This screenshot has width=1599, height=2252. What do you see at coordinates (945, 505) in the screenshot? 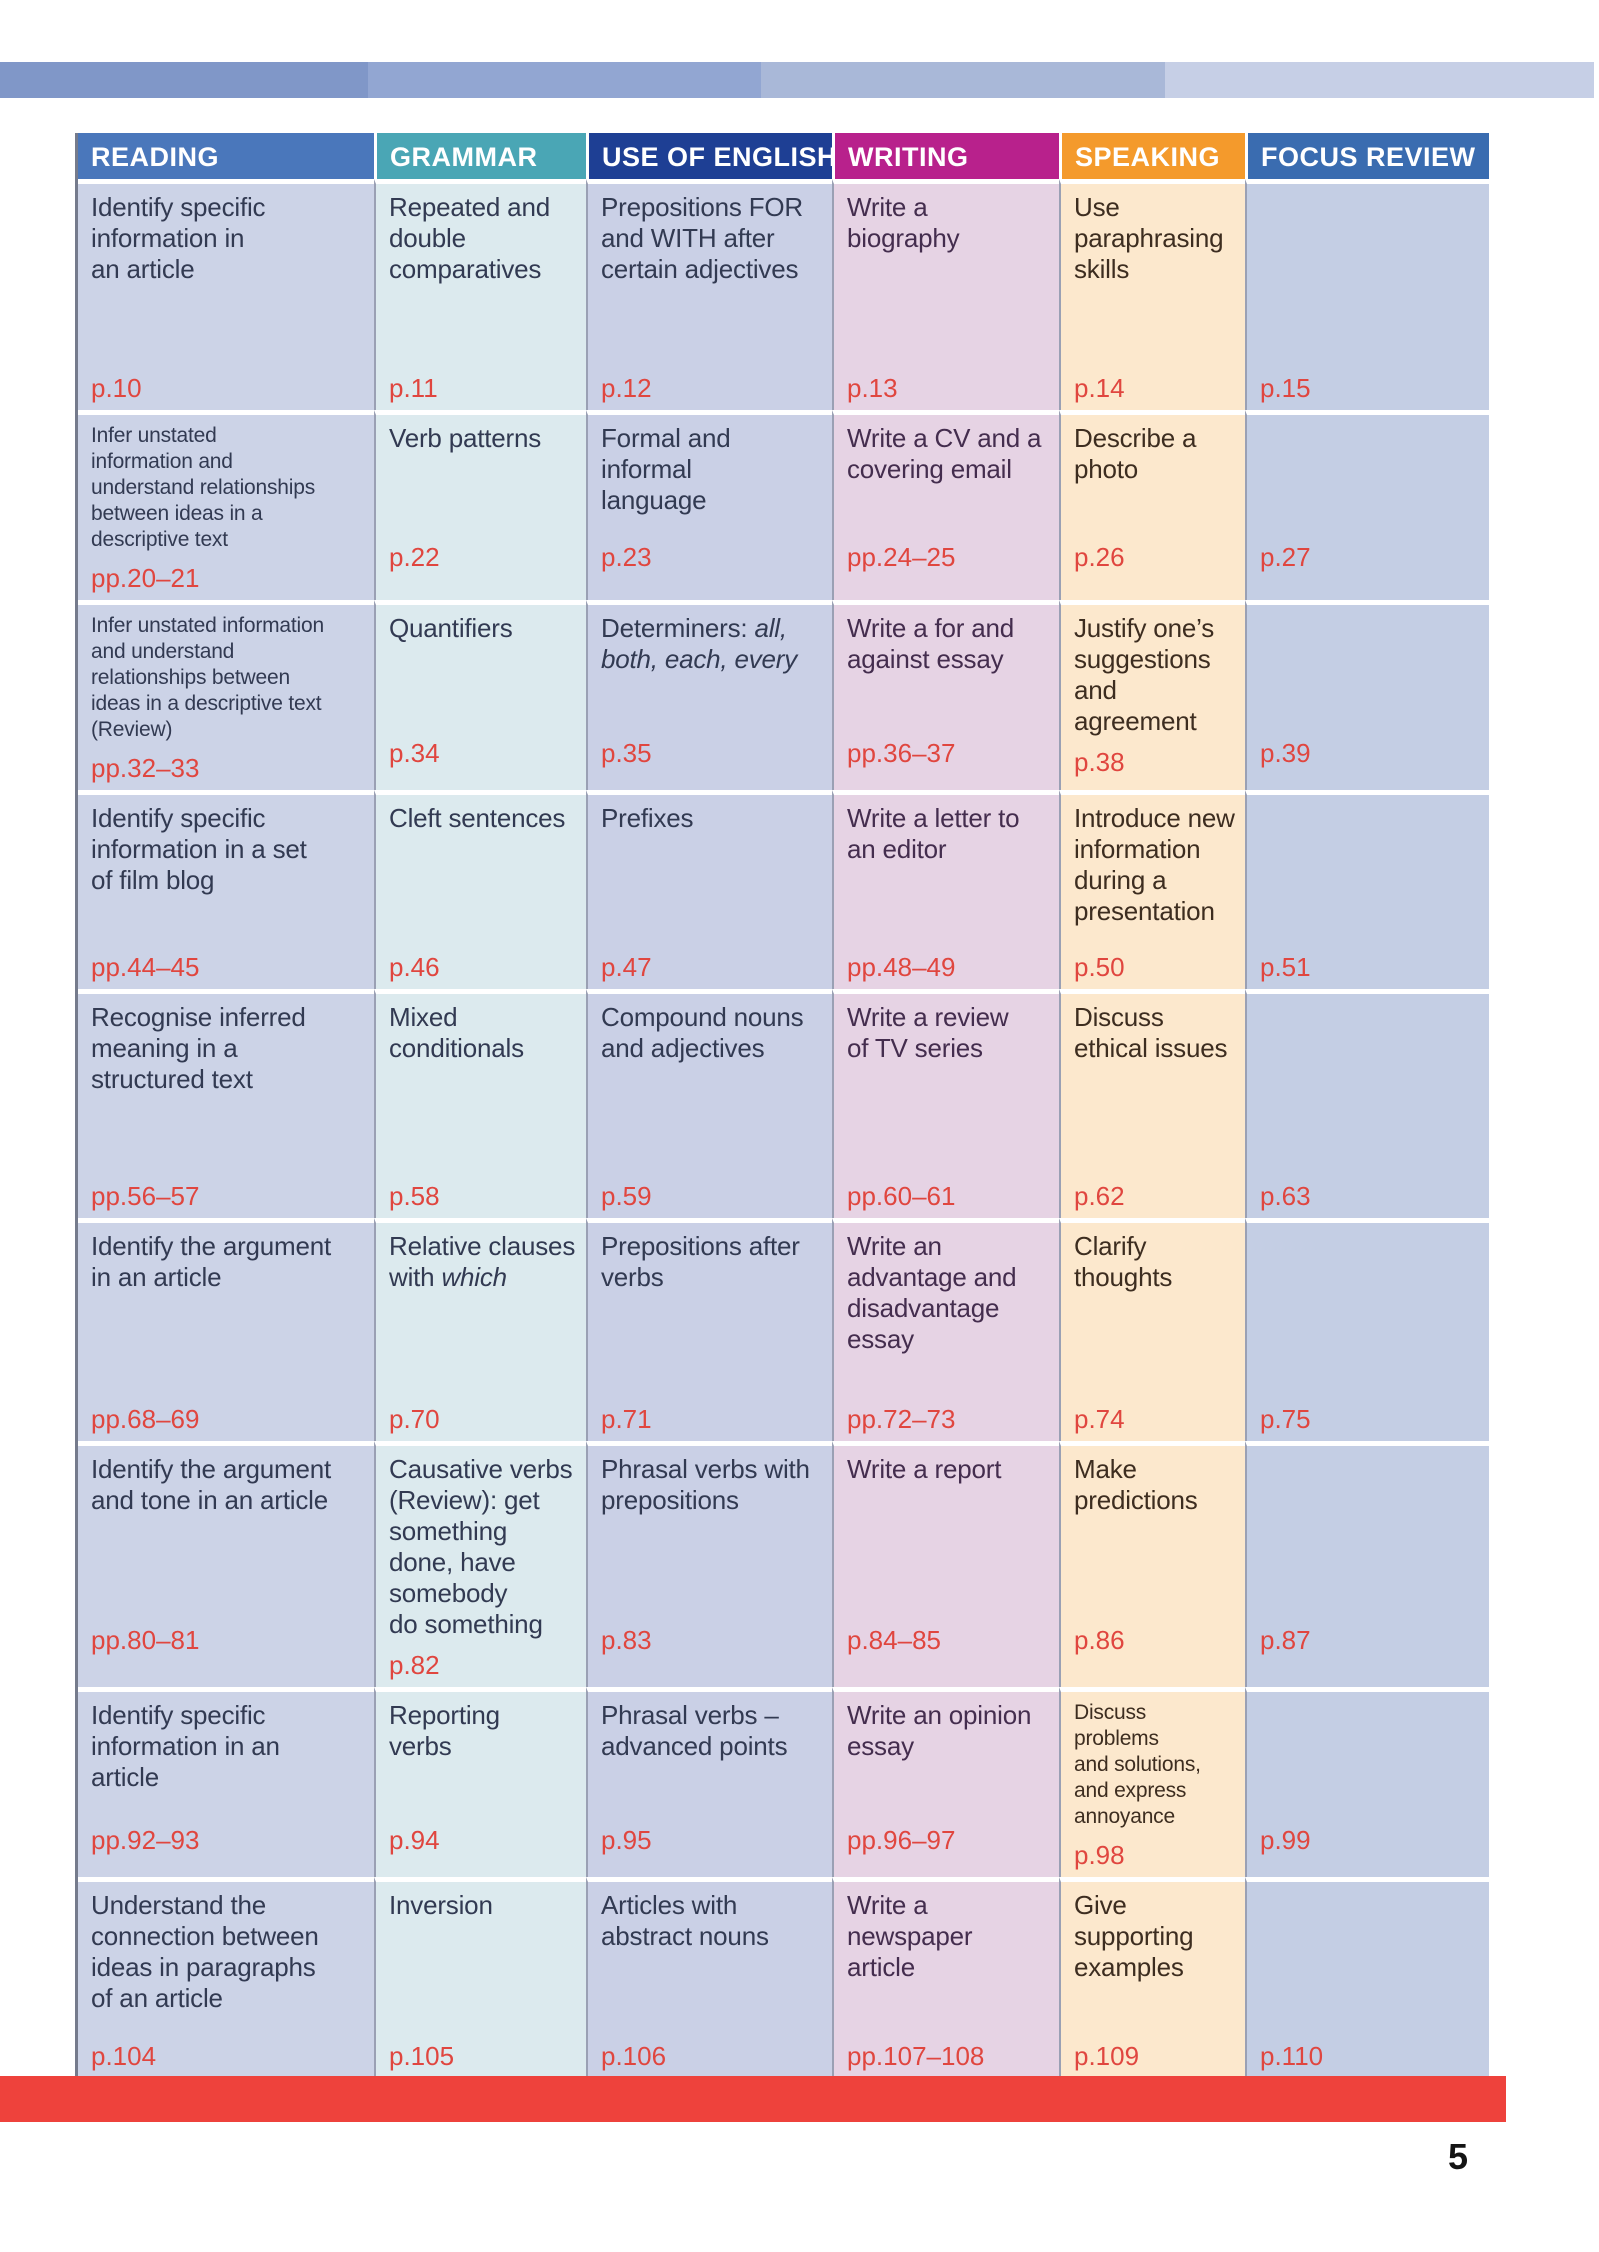
I see `table-cell-writing: Write a CV and a covering email pp.24–25` at bounding box center [945, 505].